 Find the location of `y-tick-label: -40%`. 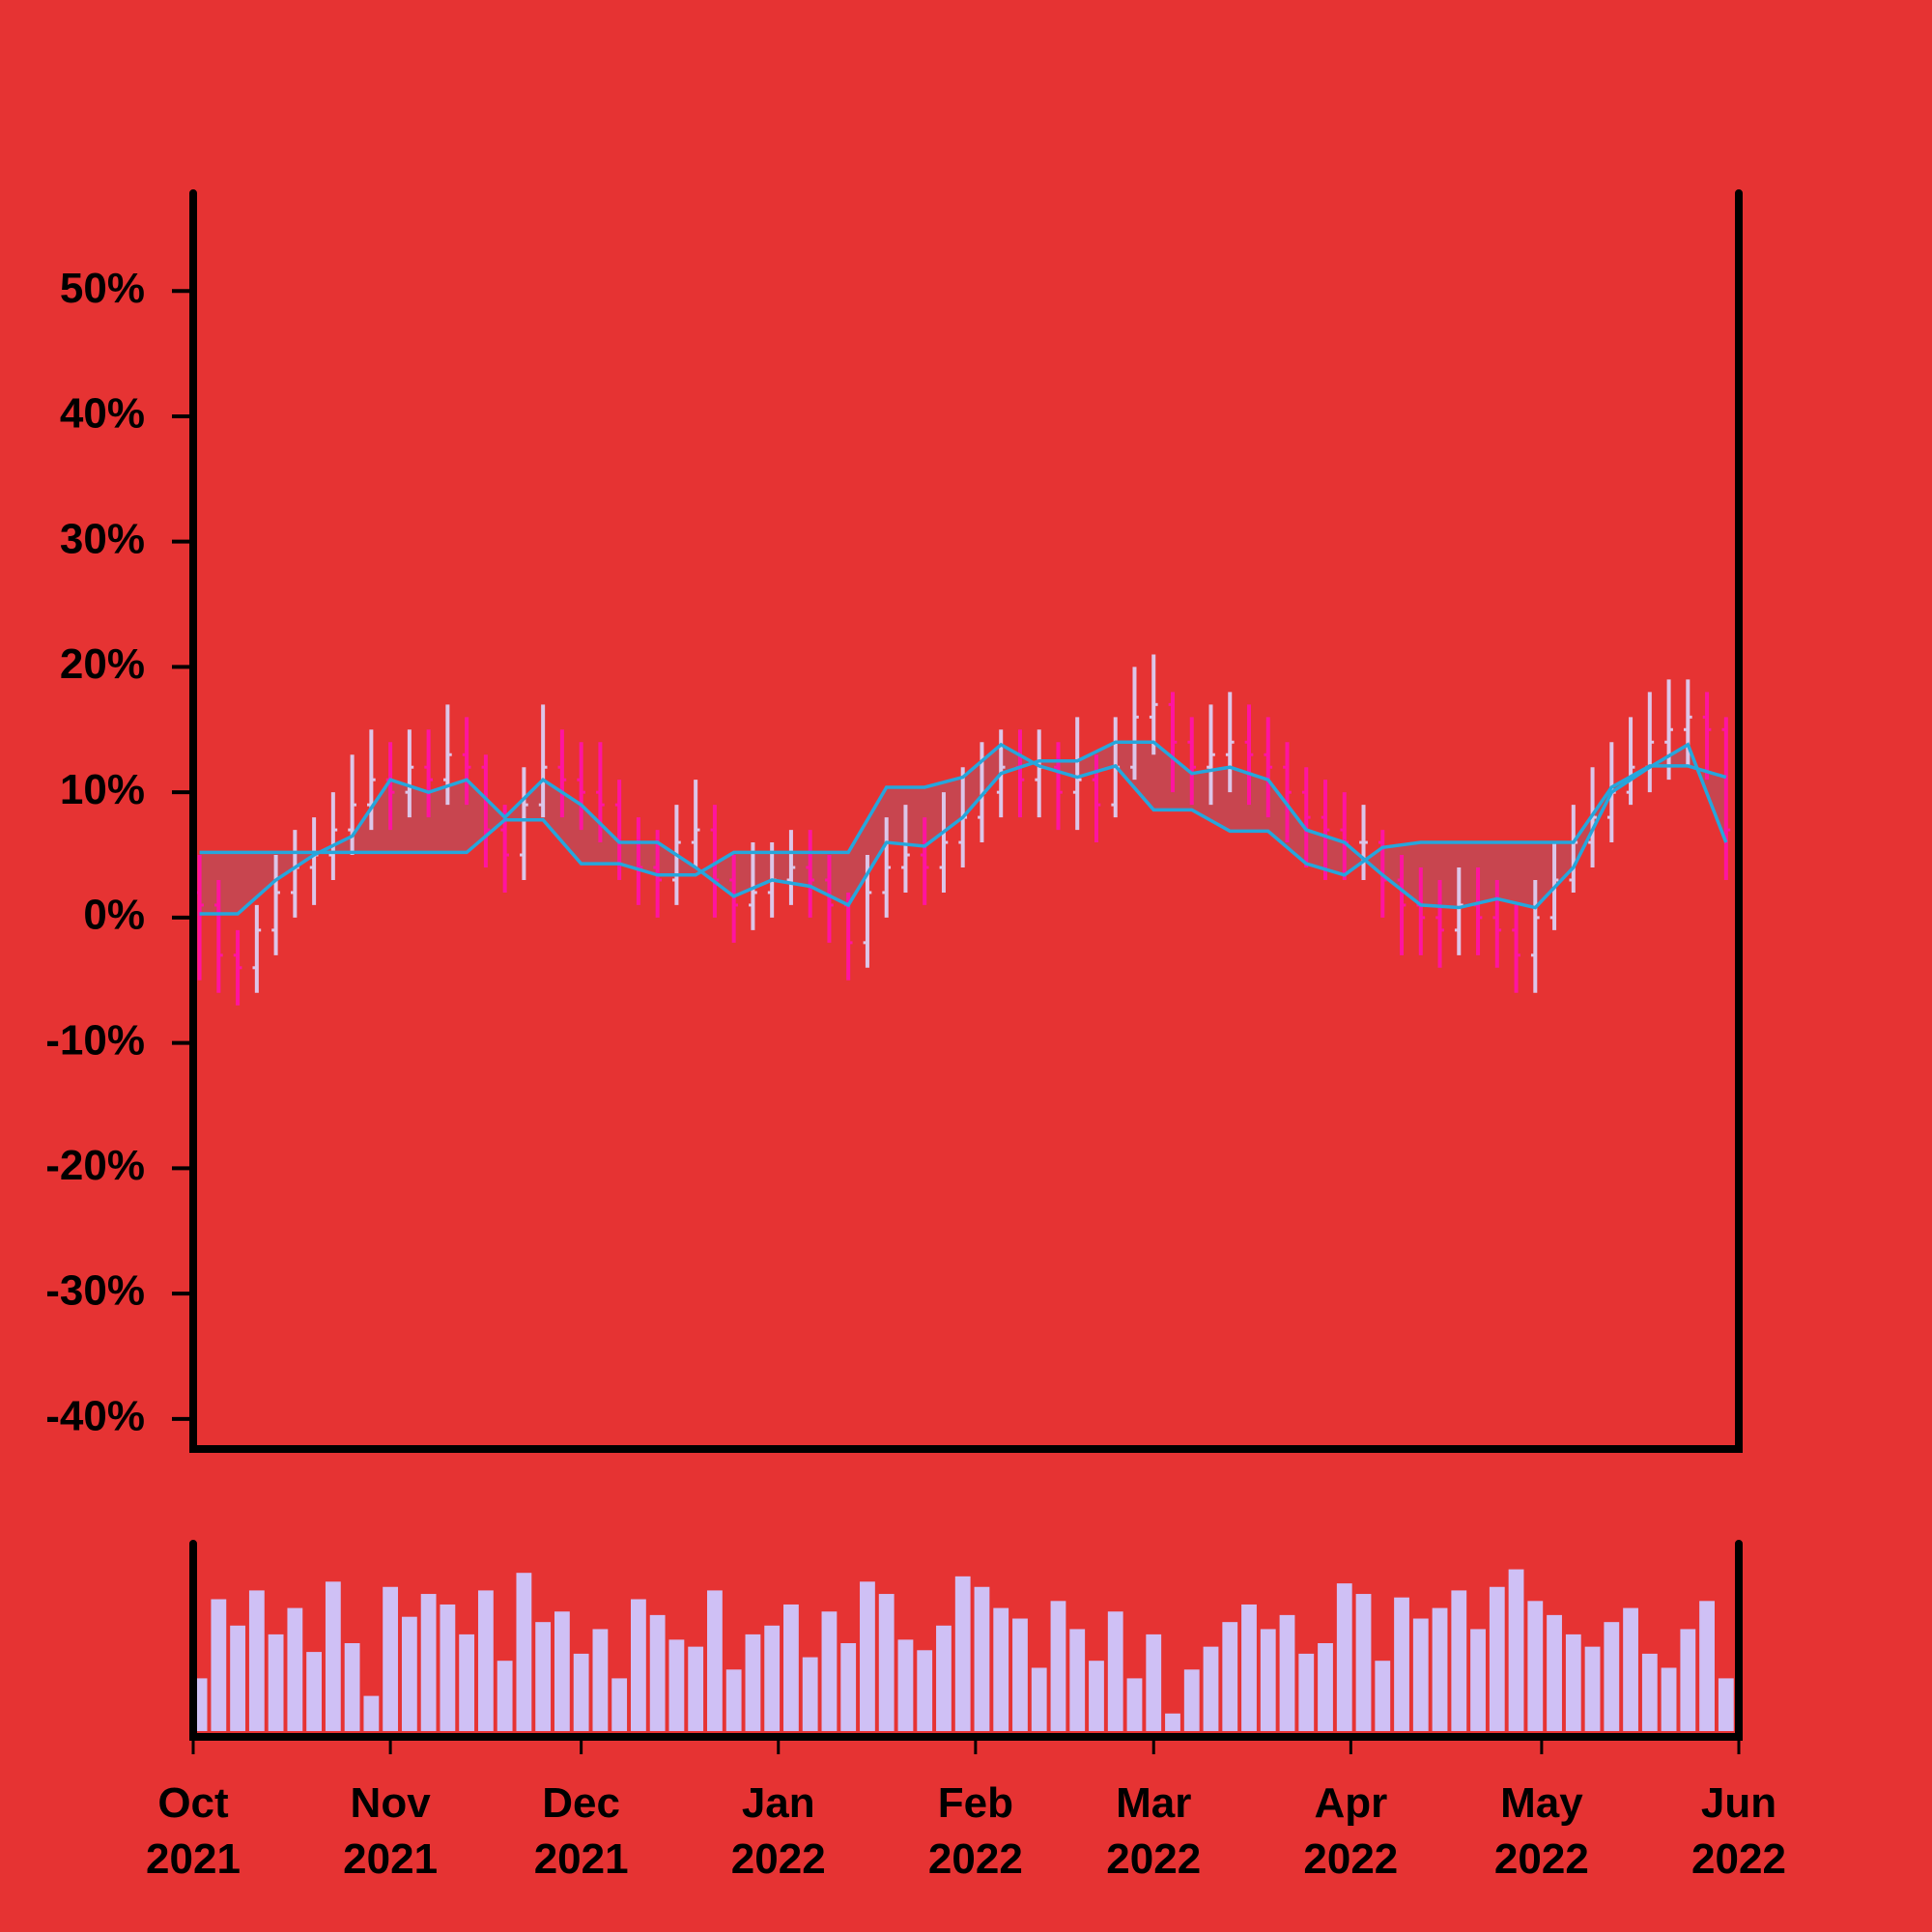

y-tick-label: -40% is located at coordinates (95, 1415).